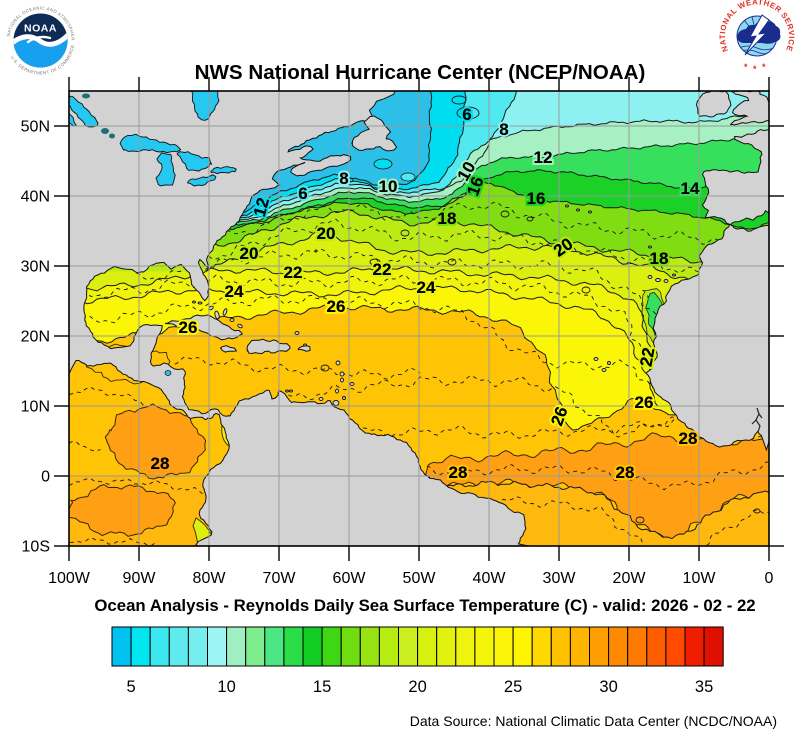 The height and width of the screenshot is (737, 800). Describe the element at coordinates (322, 687) in the screenshot. I see `svg-text: 15` at that location.